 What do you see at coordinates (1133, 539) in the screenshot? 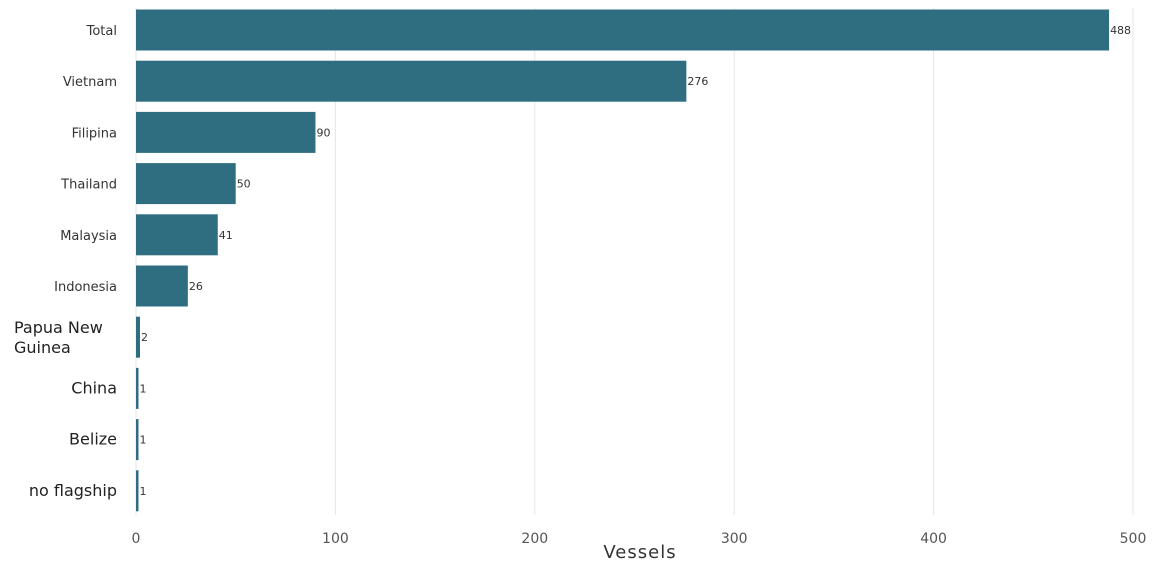
I see `x-tick-label: 500` at bounding box center [1133, 539].